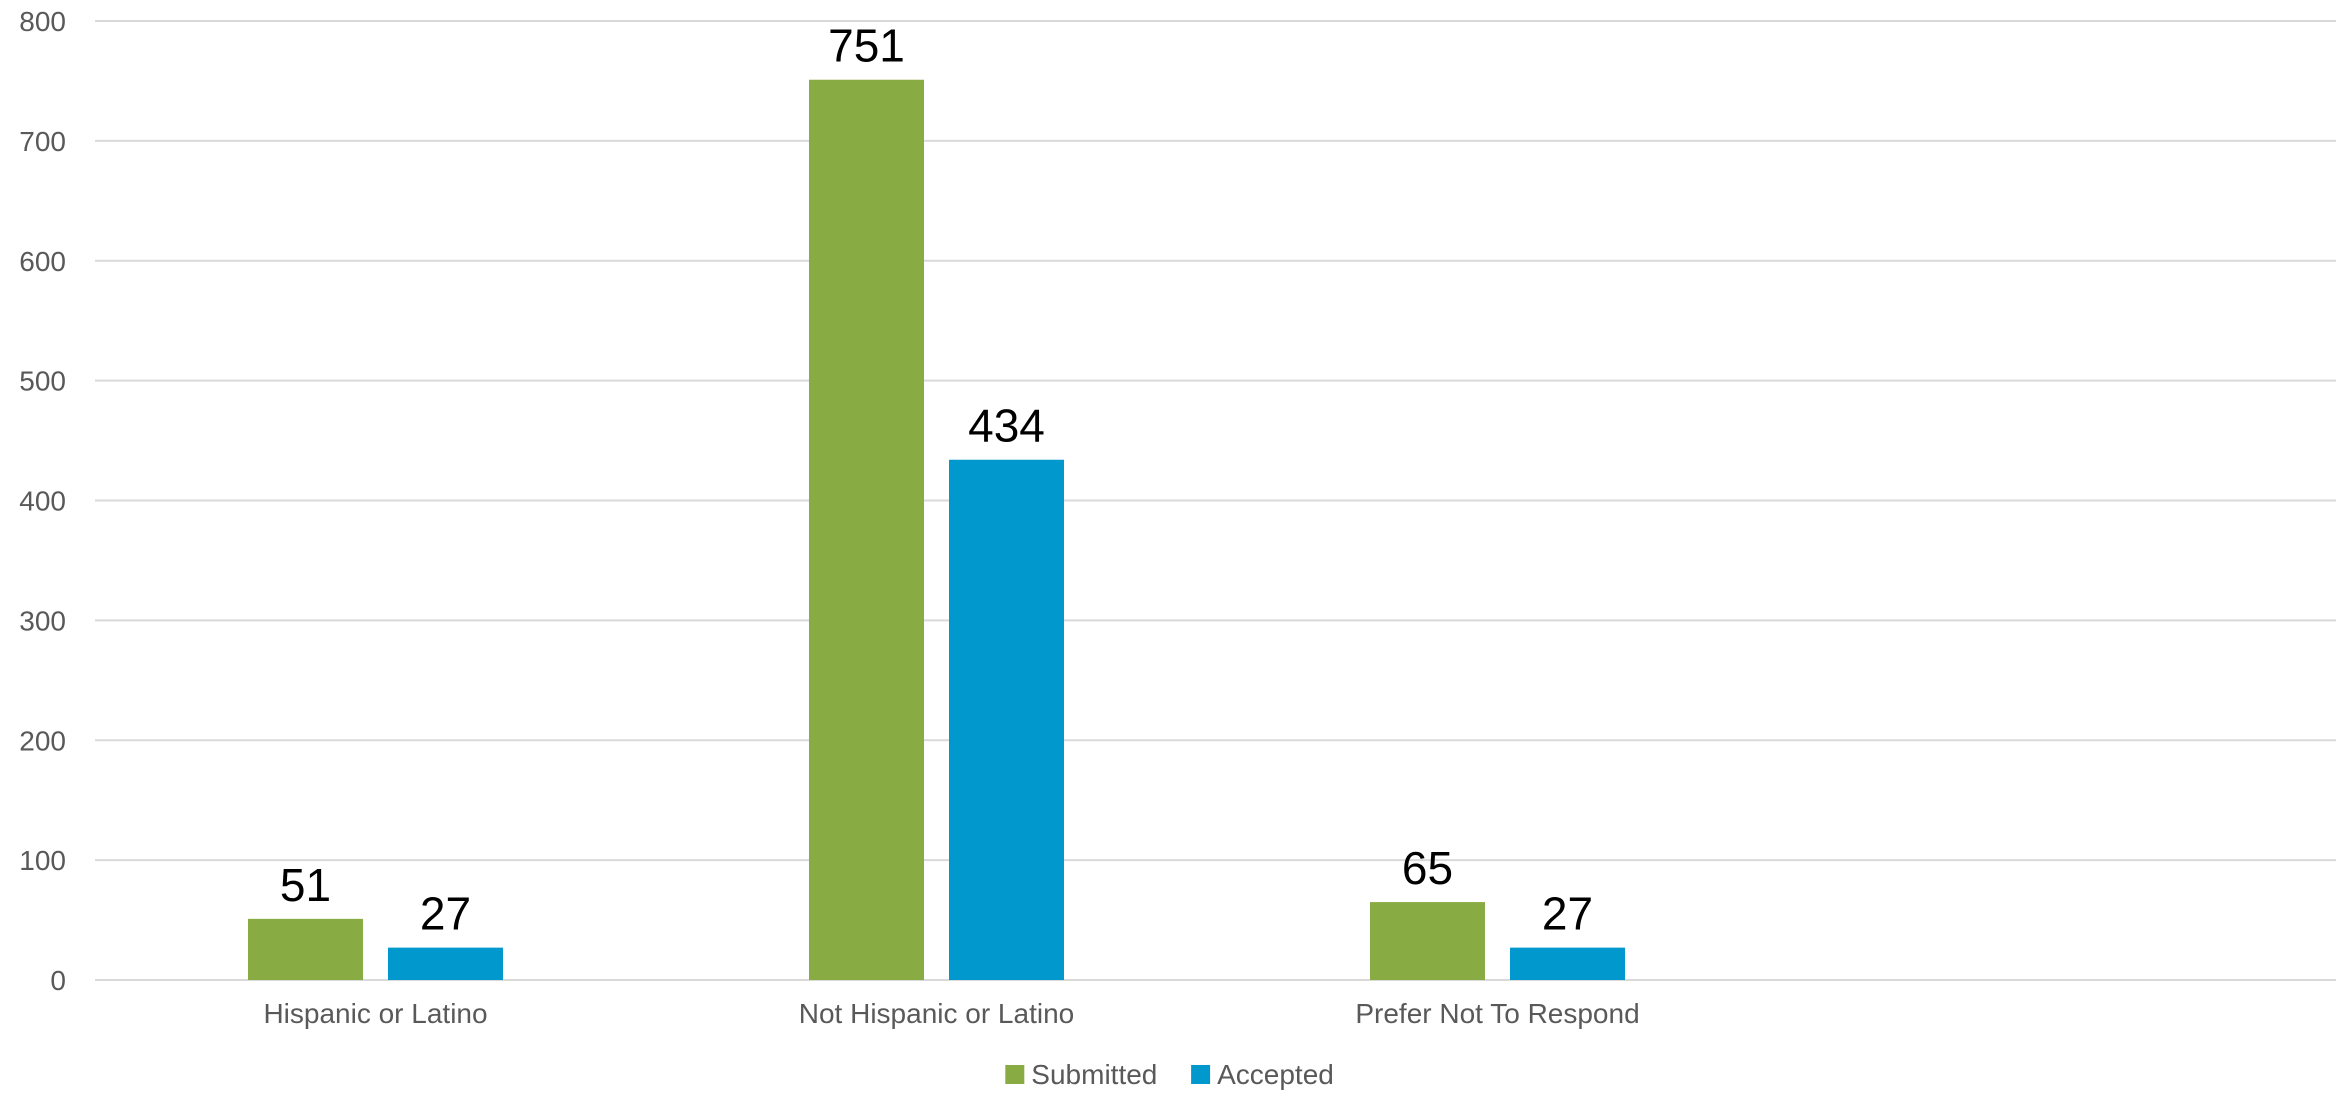 The width and height of the screenshot is (2336, 1099). Describe the element at coordinates (1201, 1074) in the screenshot. I see `legend-swatch-accepted` at that location.